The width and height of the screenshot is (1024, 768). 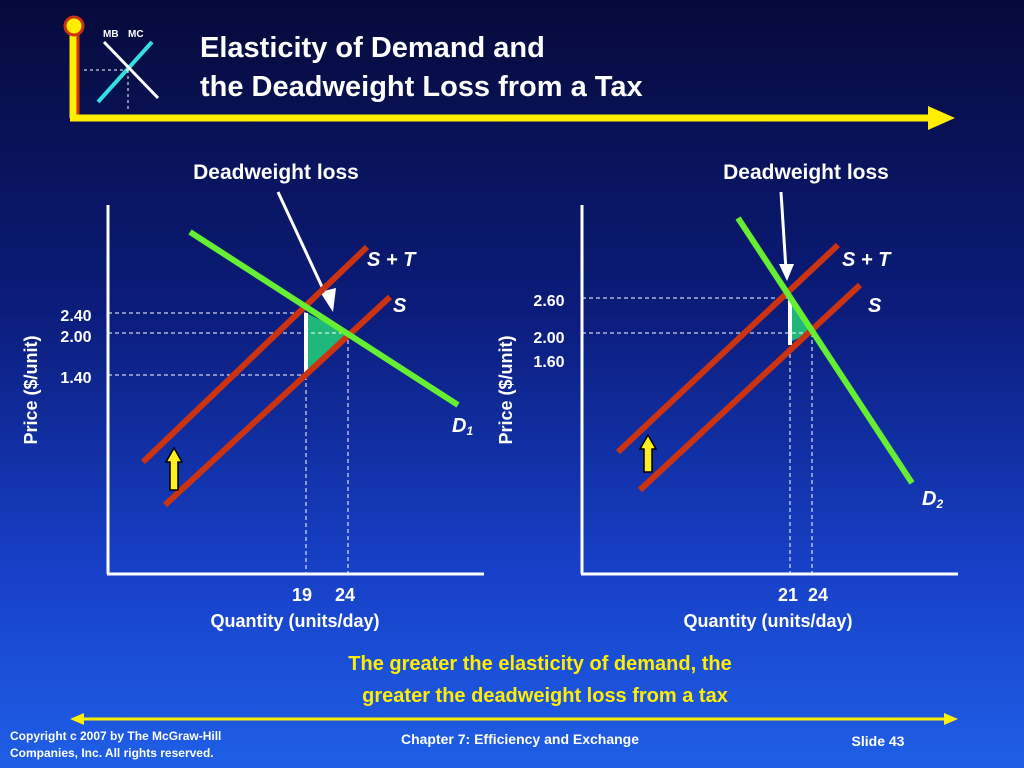 What do you see at coordinates (462, 426) in the screenshot?
I see `series-label-d1: D1` at bounding box center [462, 426].